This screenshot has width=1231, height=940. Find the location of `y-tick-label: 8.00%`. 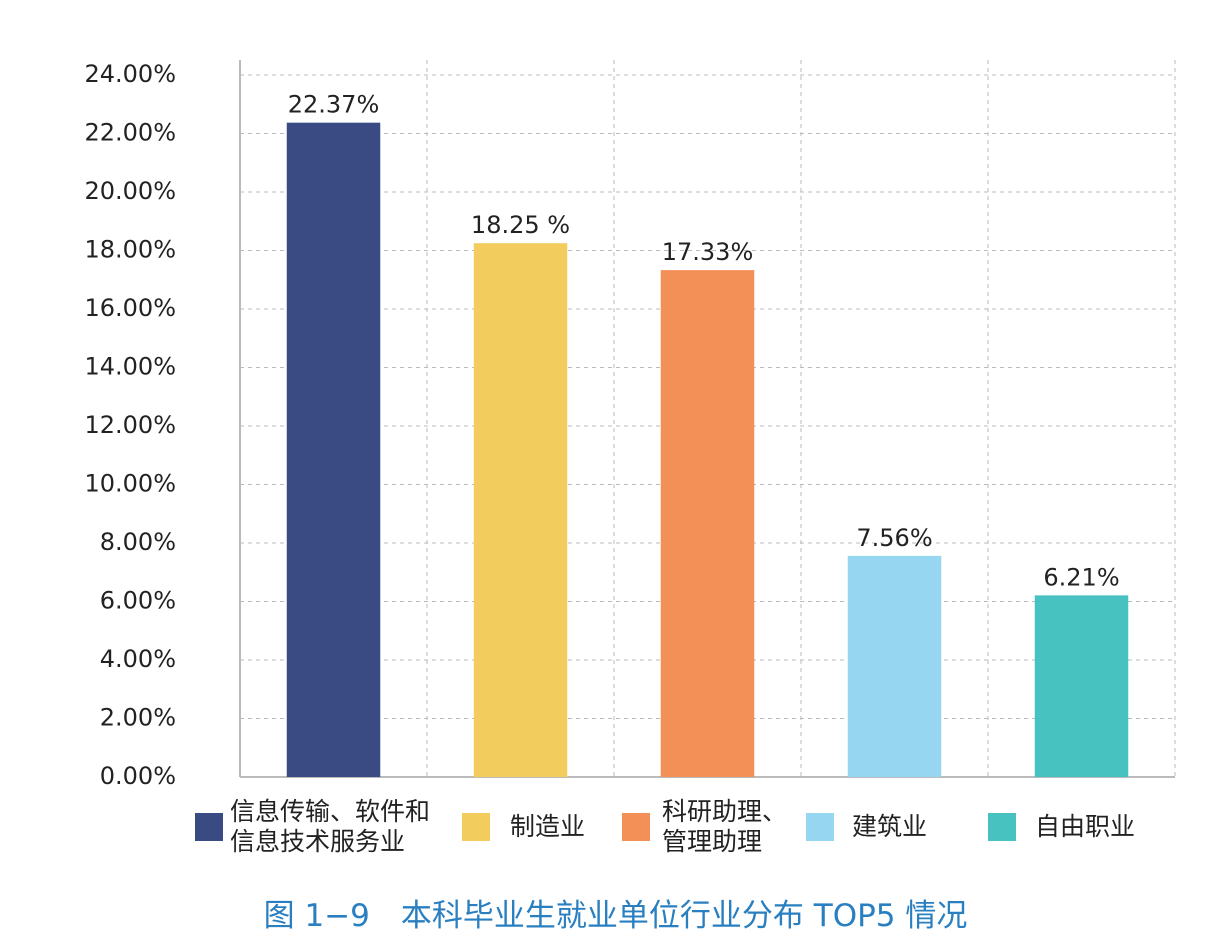

y-tick-label: 8.00% is located at coordinates (138, 542).